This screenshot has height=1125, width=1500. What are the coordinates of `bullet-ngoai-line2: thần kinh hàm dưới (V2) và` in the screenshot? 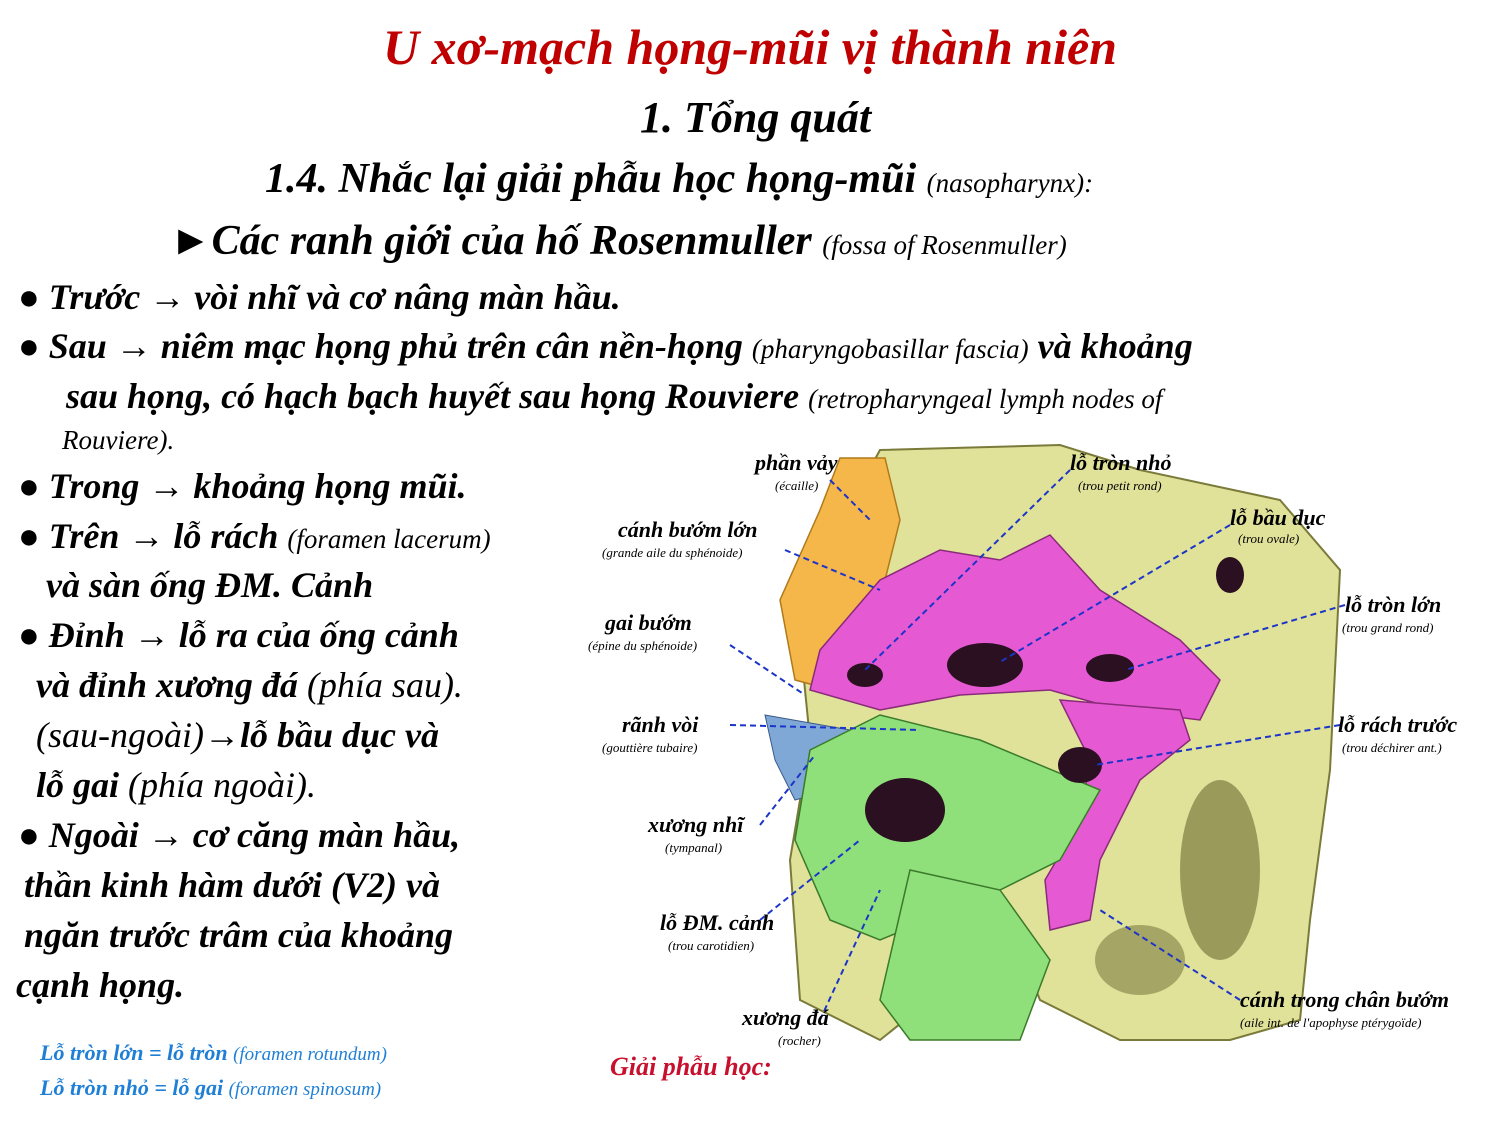 It's located at (232, 885).